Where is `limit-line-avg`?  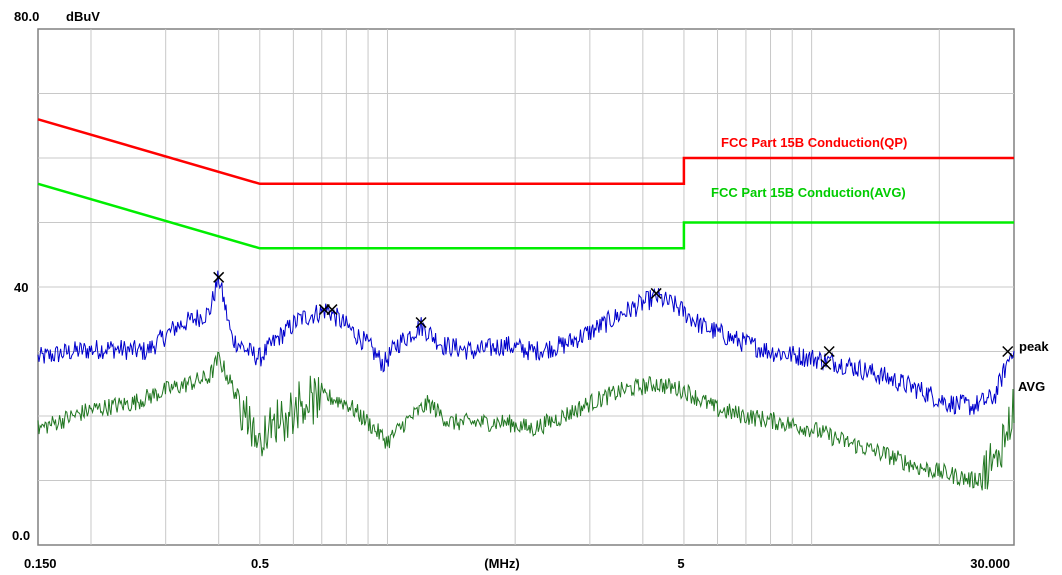 limit-line-avg is located at coordinates (525, 216).